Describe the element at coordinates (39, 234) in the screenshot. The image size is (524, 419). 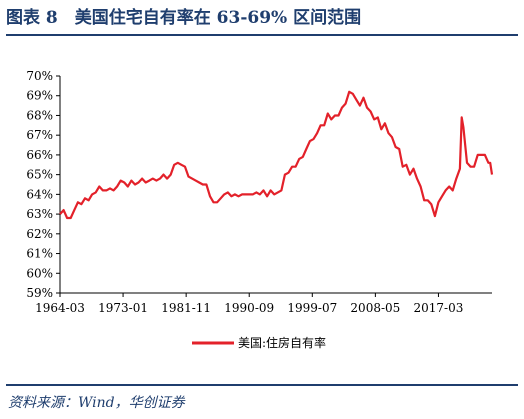
I see `y-tick-label: 62%` at that location.